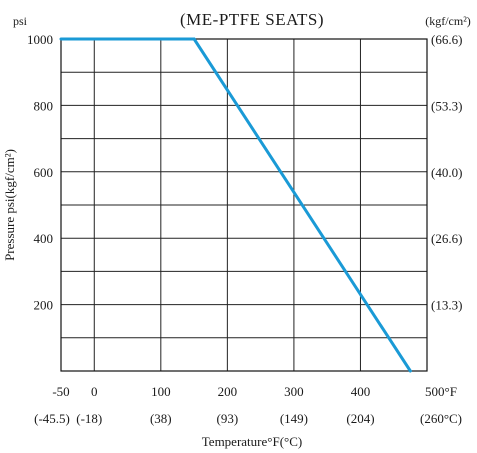 Image resolution: width=477 pixels, height=453 pixels. I want to click on y-tick-label-right: (66.6), so click(446, 39).